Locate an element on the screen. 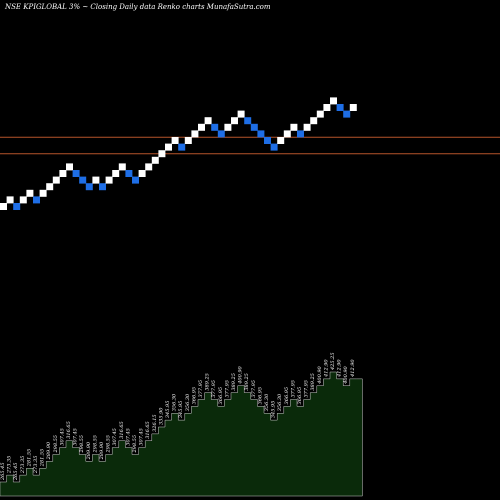 This screenshot has height=500, width=500. price-label: 326.15 is located at coordinates (155, 423).